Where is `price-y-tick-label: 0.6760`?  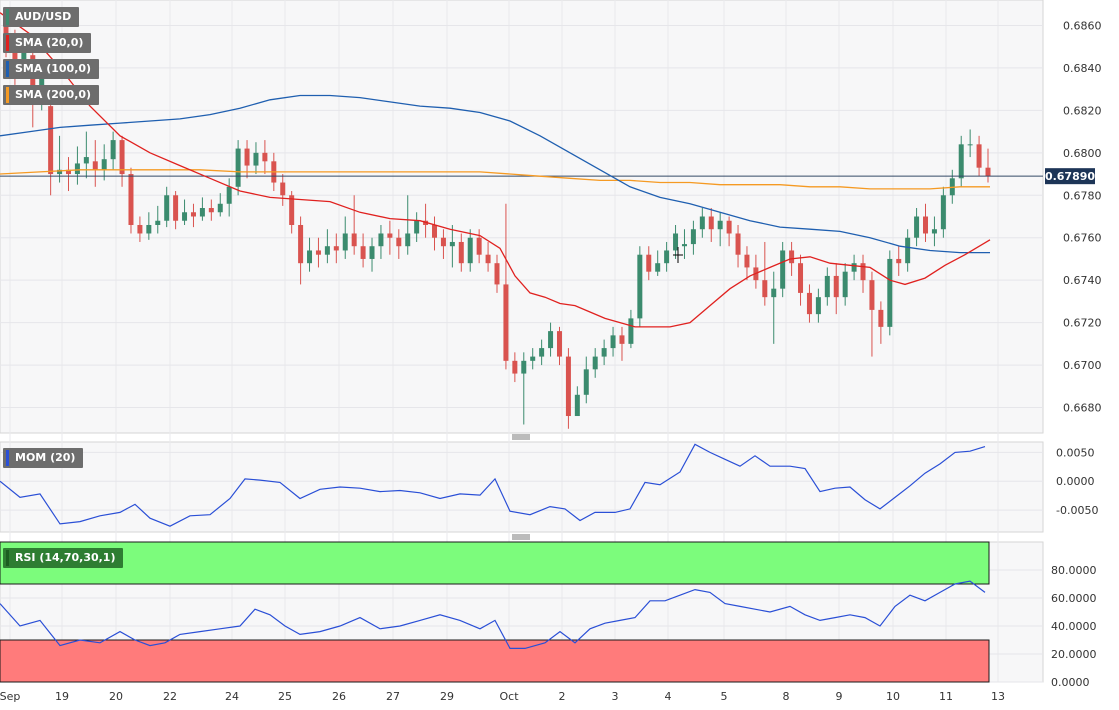
price-y-tick-label: 0.6760 is located at coordinates (1082, 238).